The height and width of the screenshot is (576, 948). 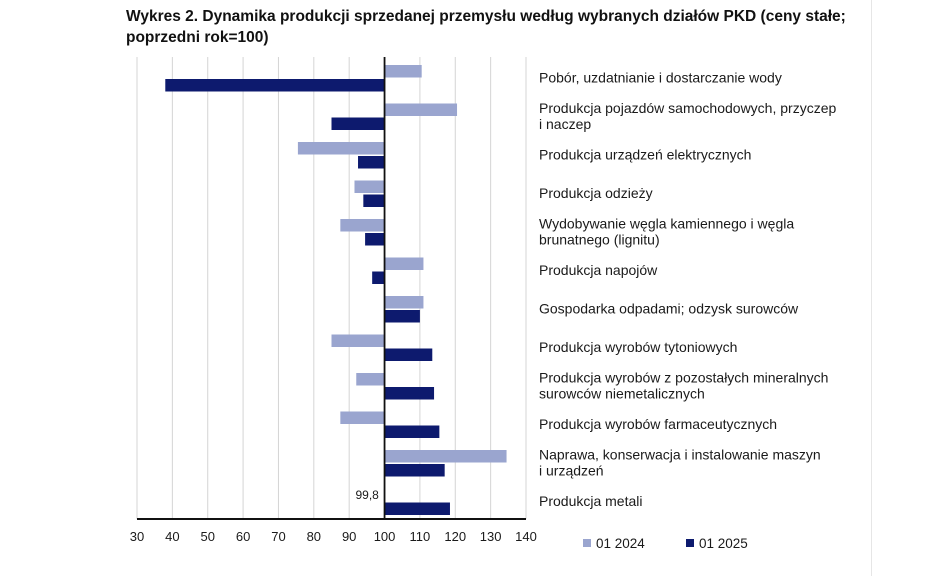 I want to click on category-label-line: surowców niemetalicznych, so click(x=622, y=393).